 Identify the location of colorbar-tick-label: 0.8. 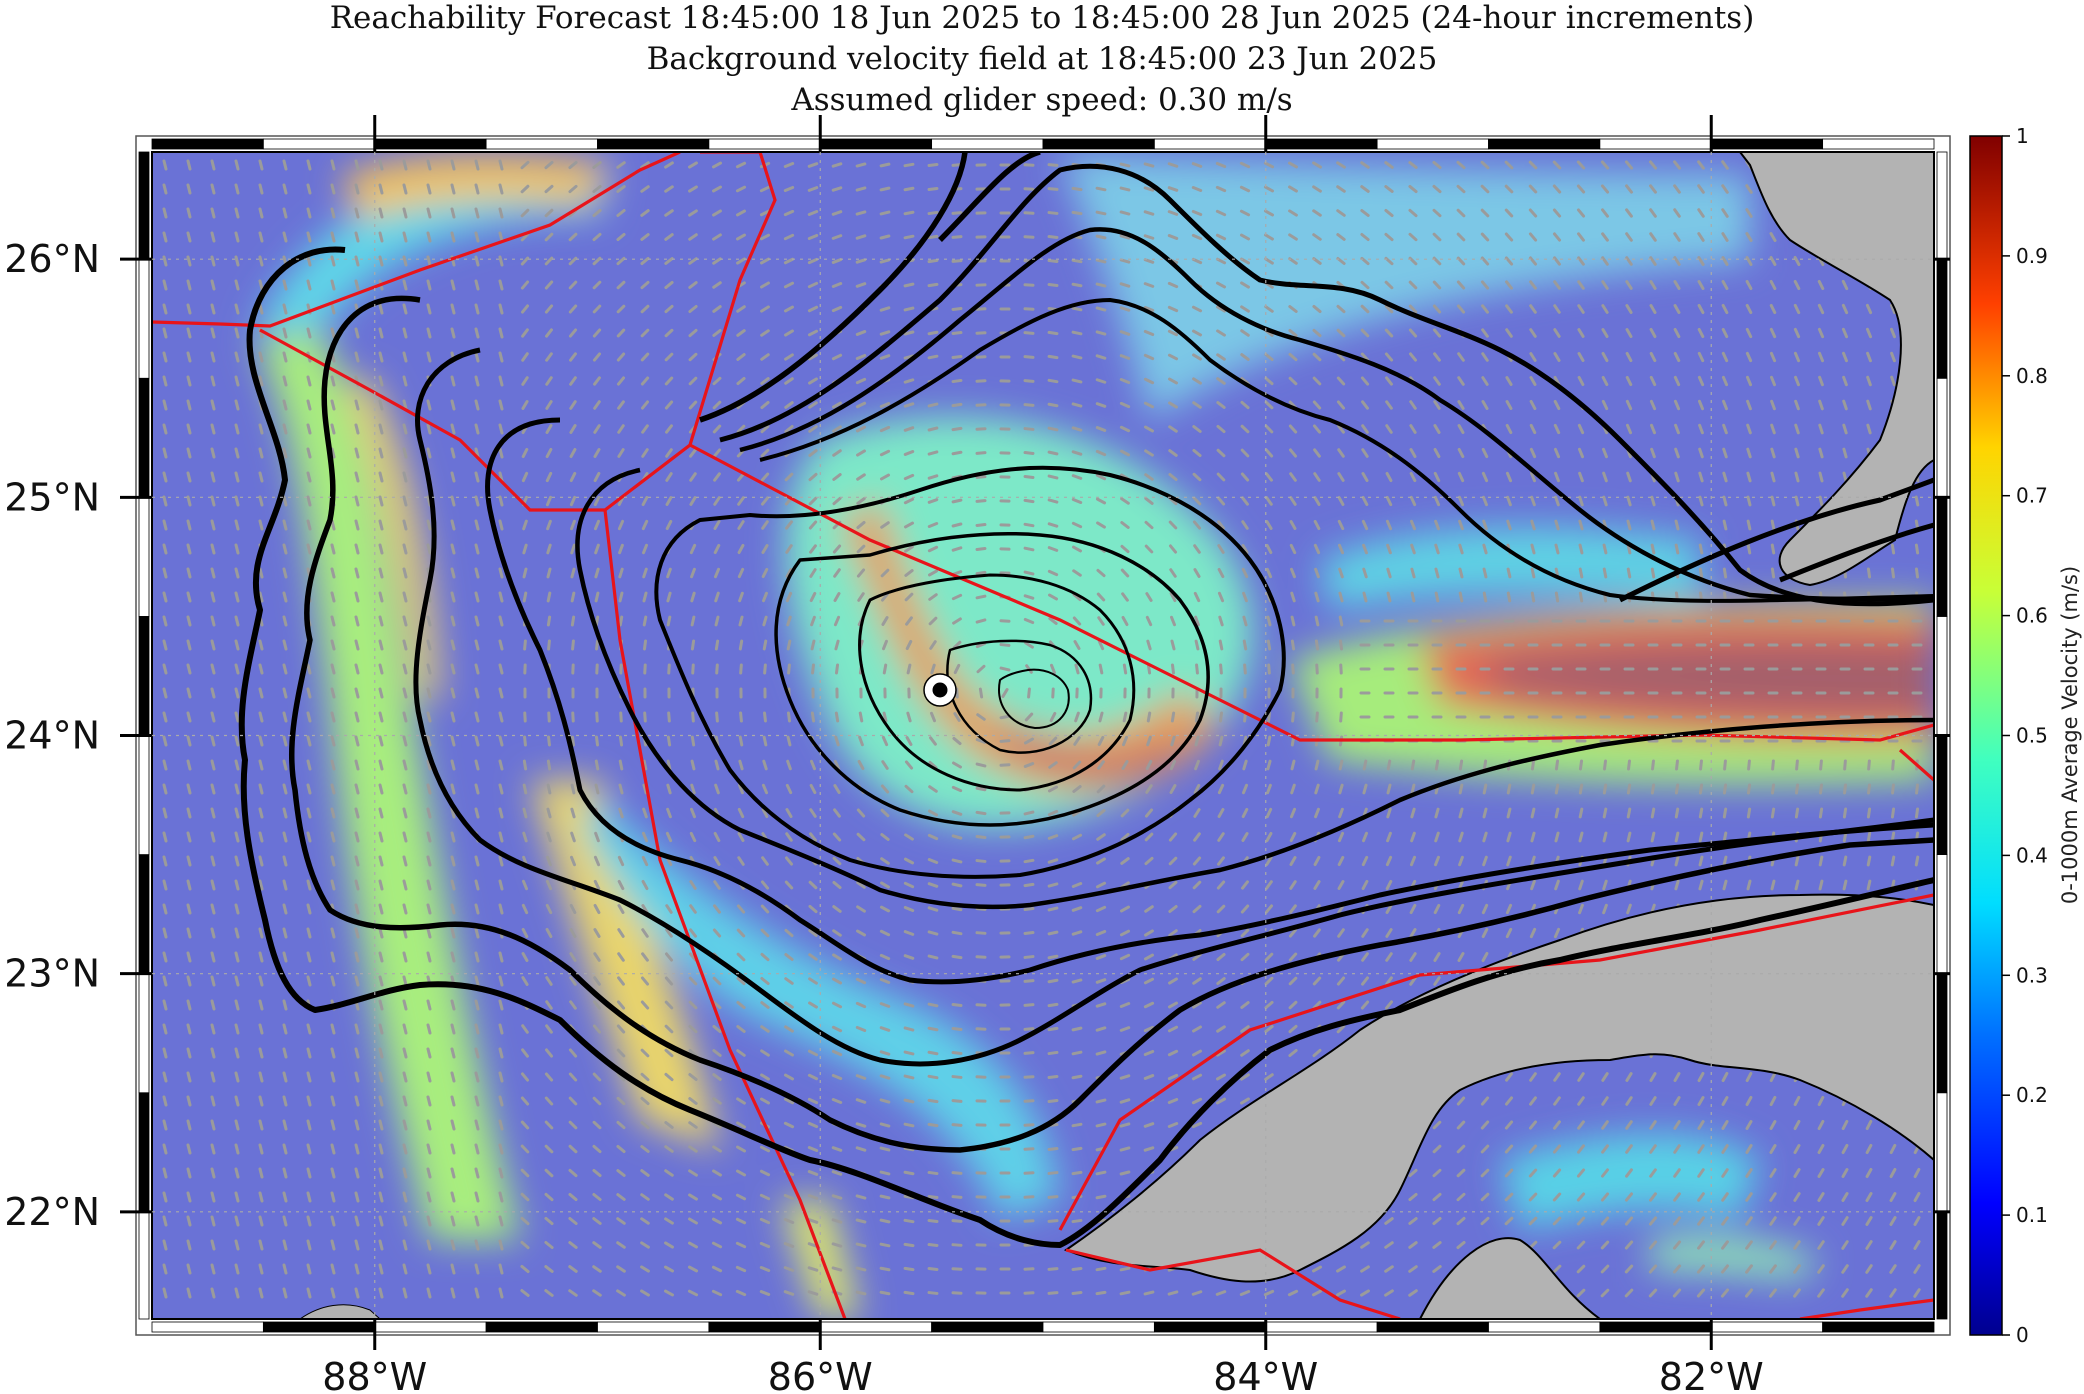
(2032, 376).